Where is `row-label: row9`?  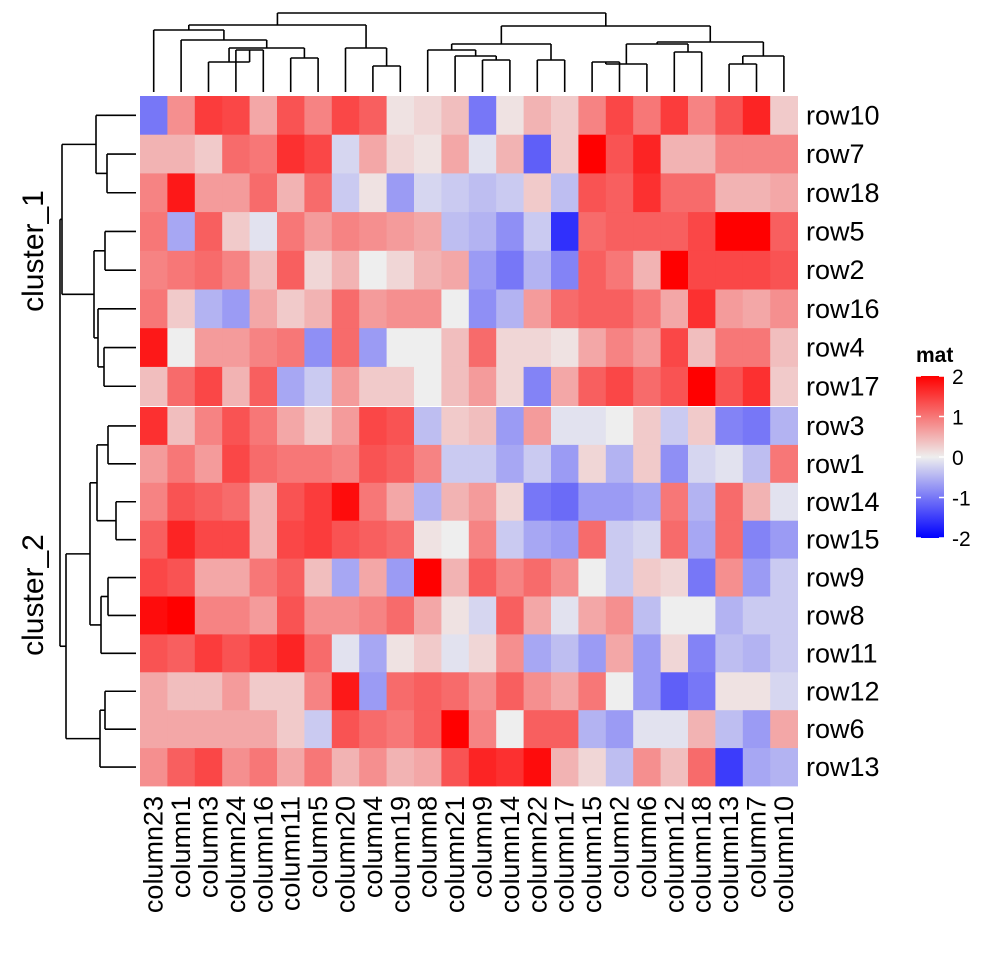 row-label: row9 is located at coordinates (835, 578).